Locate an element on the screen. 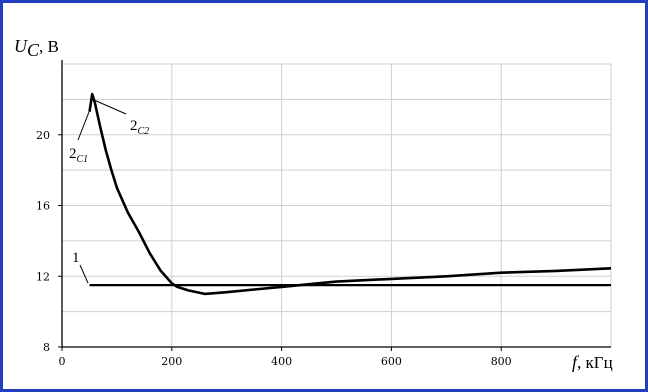  x-tick-label-1: 200 is located at coordinates (171, 361).